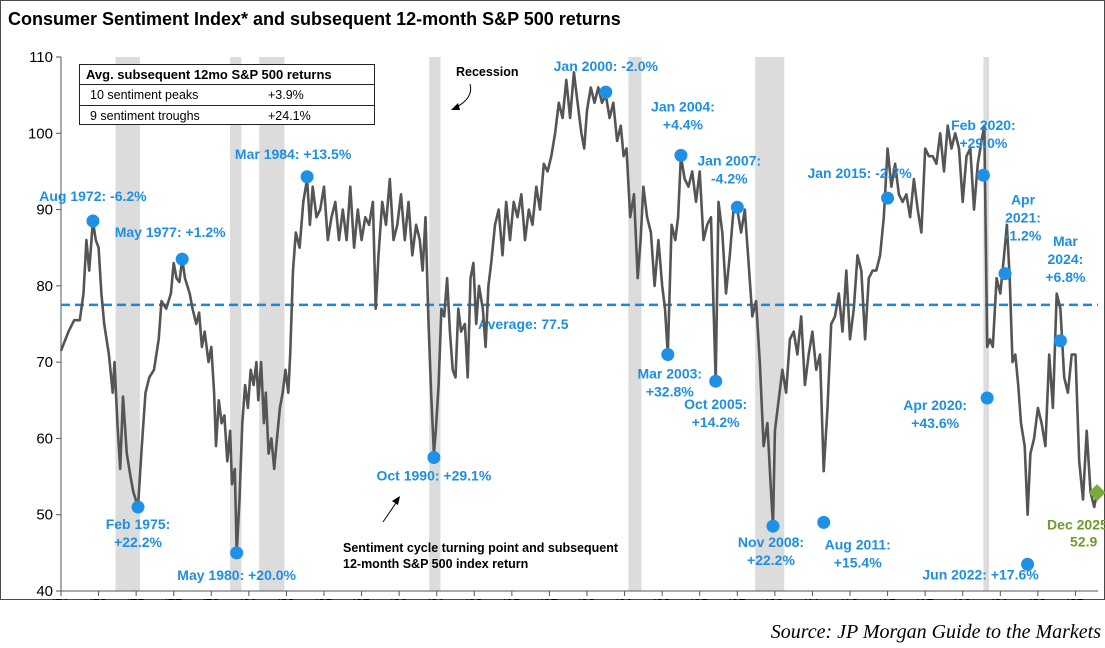  What do you see at coordinates (1075, 598) in the screenshot?
I see `x-tick-label: '25` at bounding box center [1075, 598].